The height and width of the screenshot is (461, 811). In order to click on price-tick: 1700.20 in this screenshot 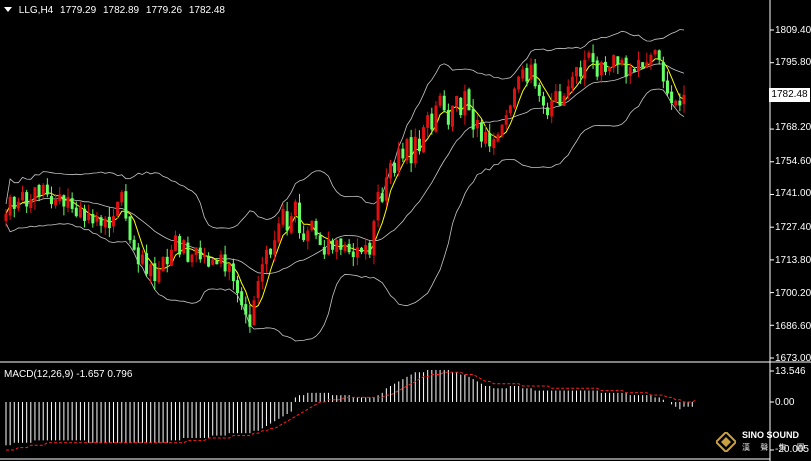, I will do `click(793, 293)`.